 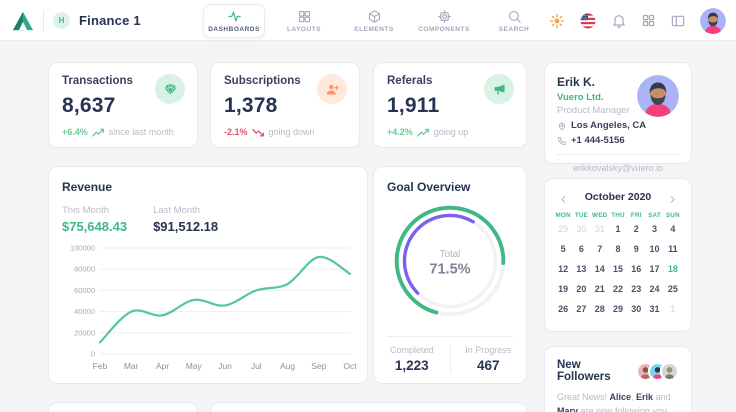 What do you see at coordinates (618, 249) in the screenshot?
I see `calendar-day: 8` at bounding box center [618, 249].